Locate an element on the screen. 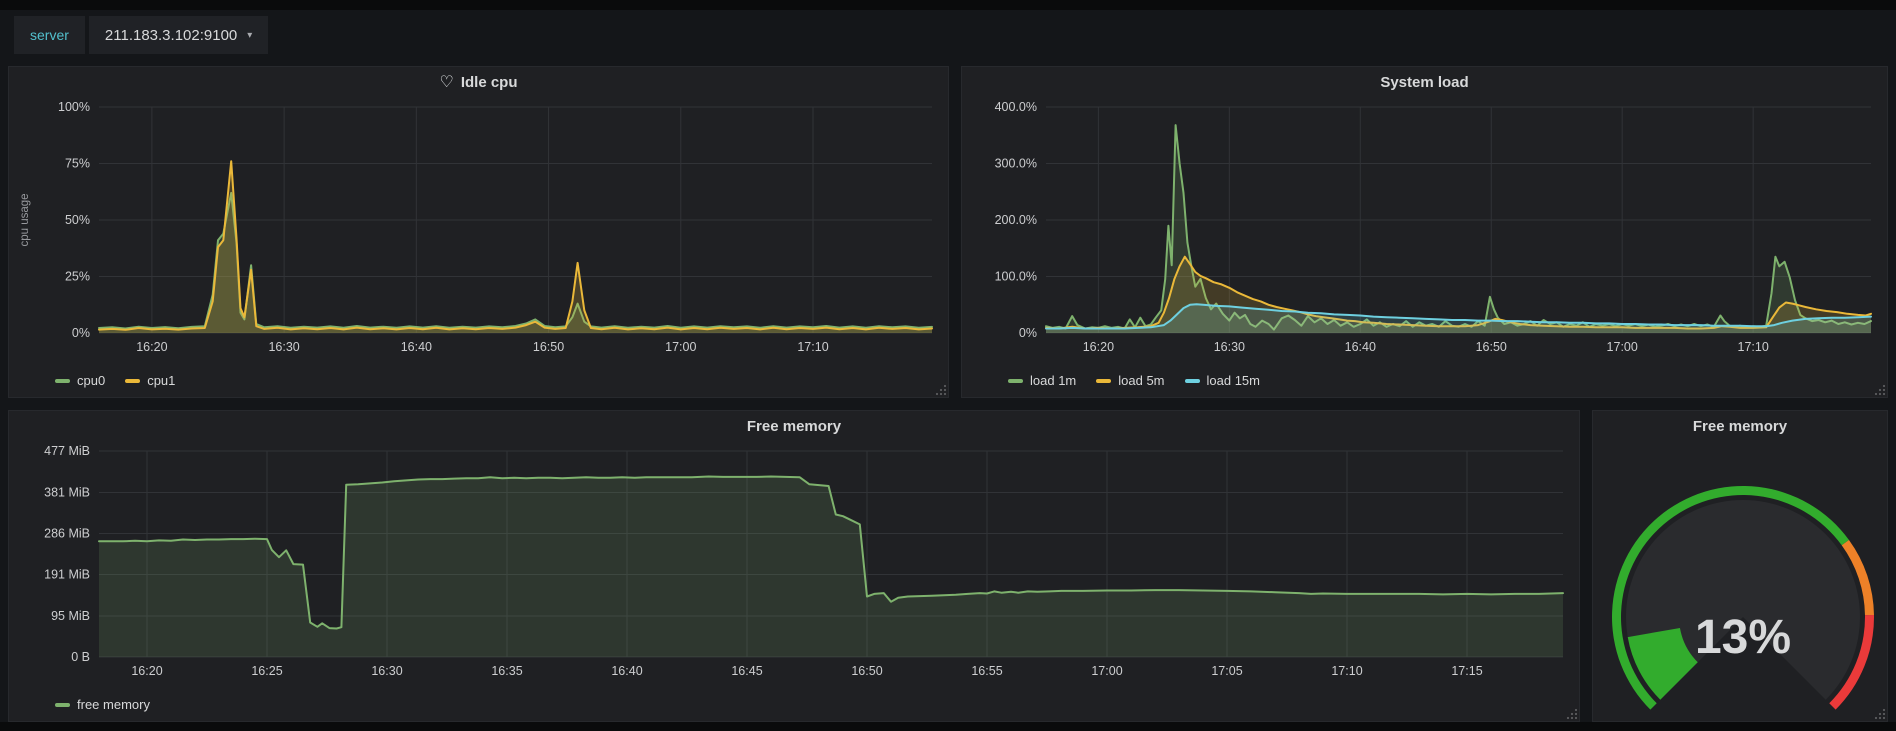 The width and height of the screenshot is (1896, 731). legend-label: free memory is located at coordinates (113, 704).